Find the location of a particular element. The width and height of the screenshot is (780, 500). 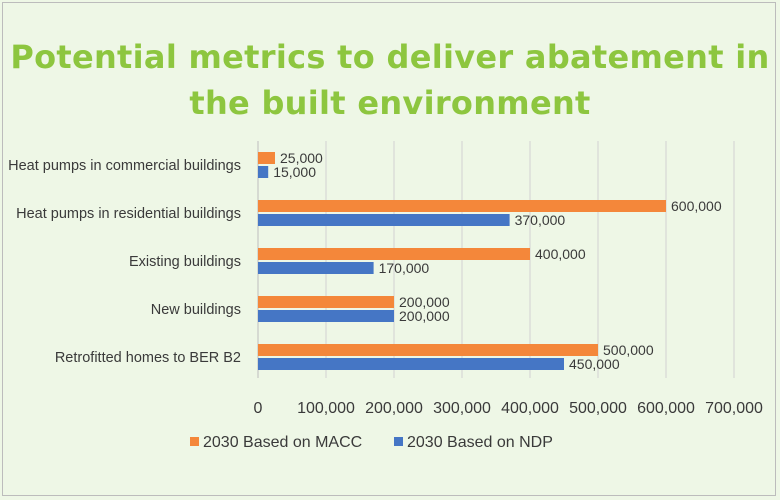

data-label: 400,000 is located at coordinates (560, 254).